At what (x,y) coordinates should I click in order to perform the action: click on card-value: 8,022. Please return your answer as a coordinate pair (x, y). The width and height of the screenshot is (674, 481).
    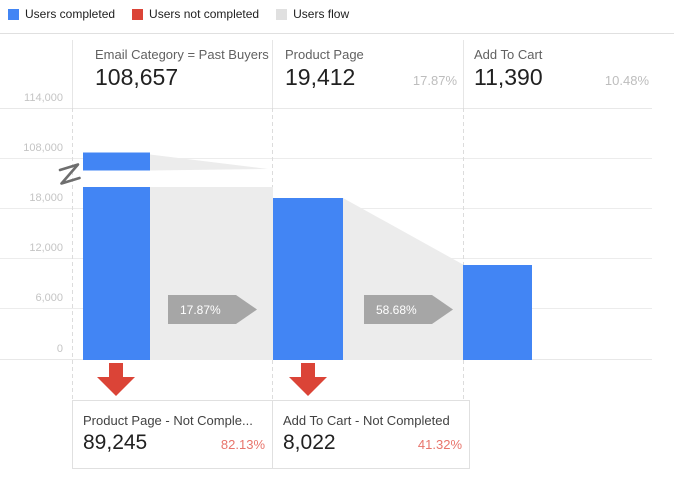
    Looking at the image, I should click on (309, 442).